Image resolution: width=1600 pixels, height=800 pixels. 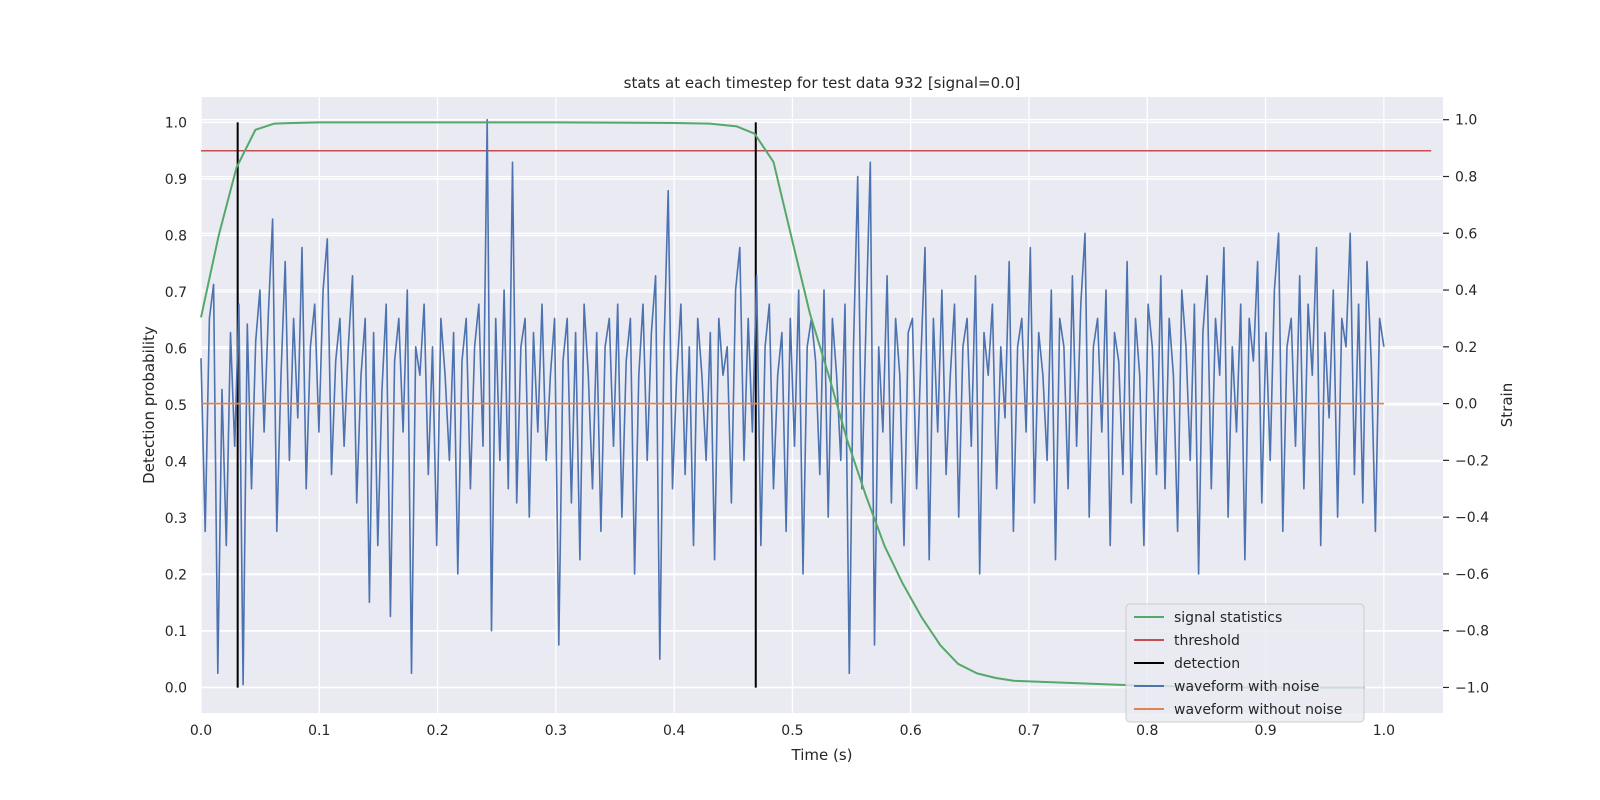 I want to click on y2-tick-label: 0.6, so click(x=1466, y=234).